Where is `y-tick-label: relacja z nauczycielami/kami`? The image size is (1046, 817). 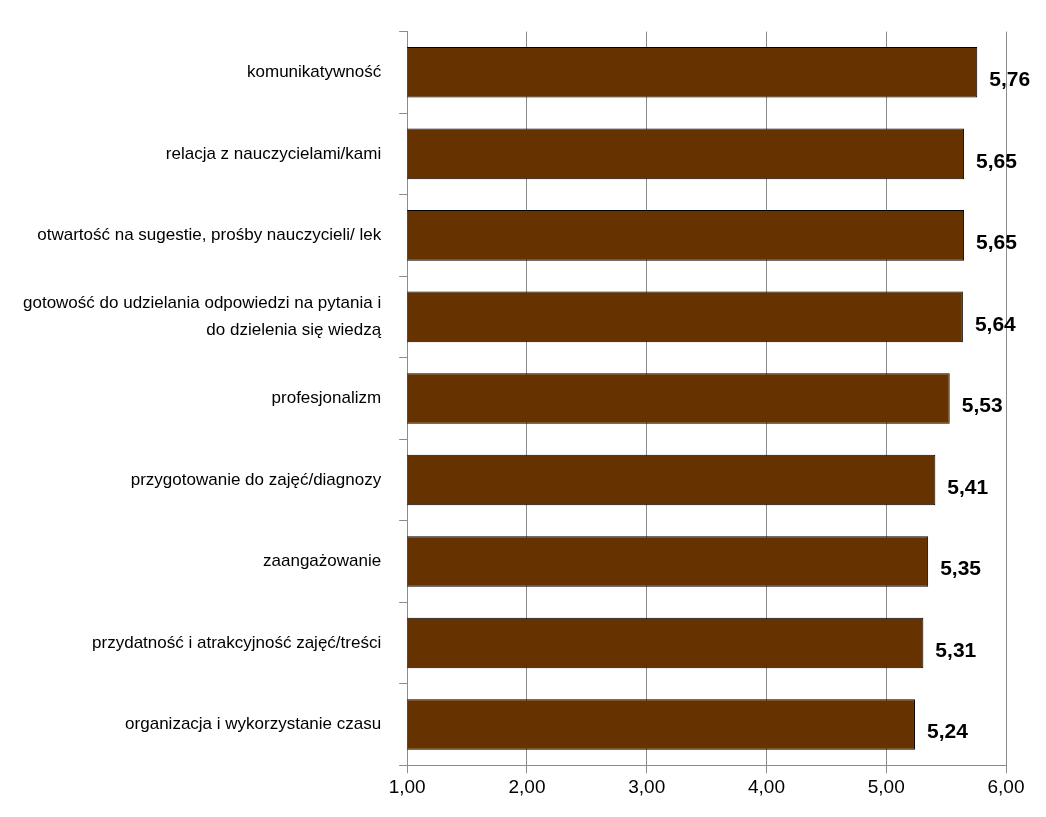 y-tick-label: relacja z nauczycielami/kami is located at coordinates (273, 153).